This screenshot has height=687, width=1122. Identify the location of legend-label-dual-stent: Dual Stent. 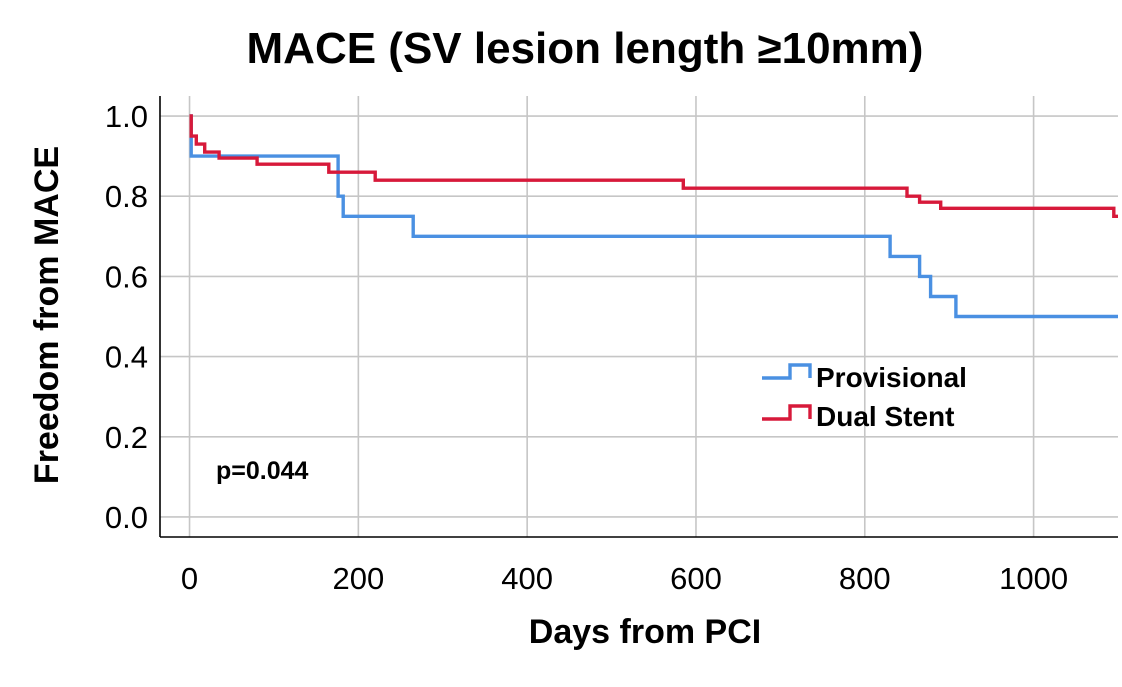
(885, 416).